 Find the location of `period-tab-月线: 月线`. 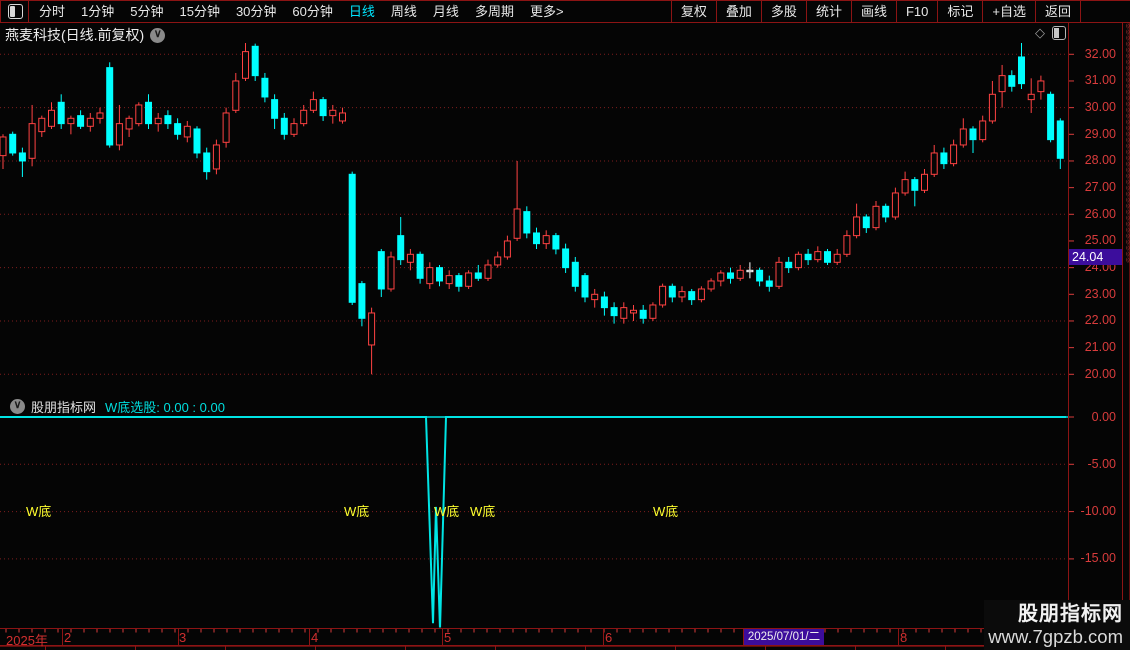

period-tab-月线: 月线 is located at coordinates (445, 11).